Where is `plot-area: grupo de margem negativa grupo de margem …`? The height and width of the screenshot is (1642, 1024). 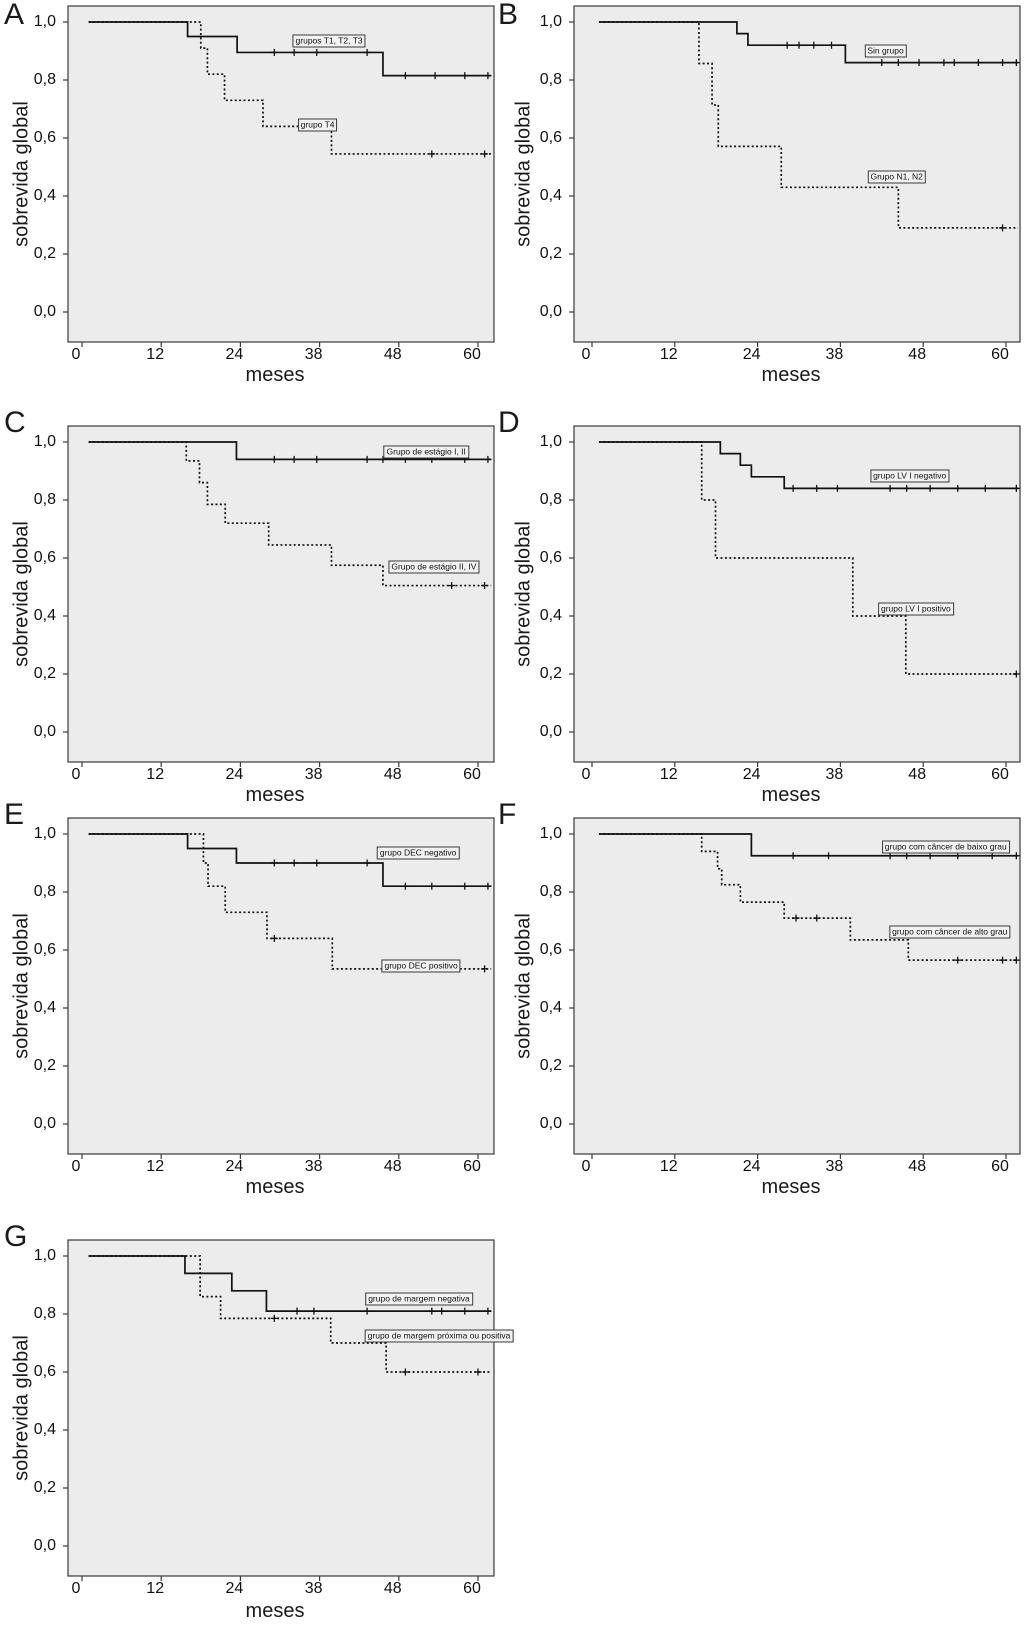 plot-area: grupo de margem negativa grupo de margem … is located at coordinates (288, 1410).